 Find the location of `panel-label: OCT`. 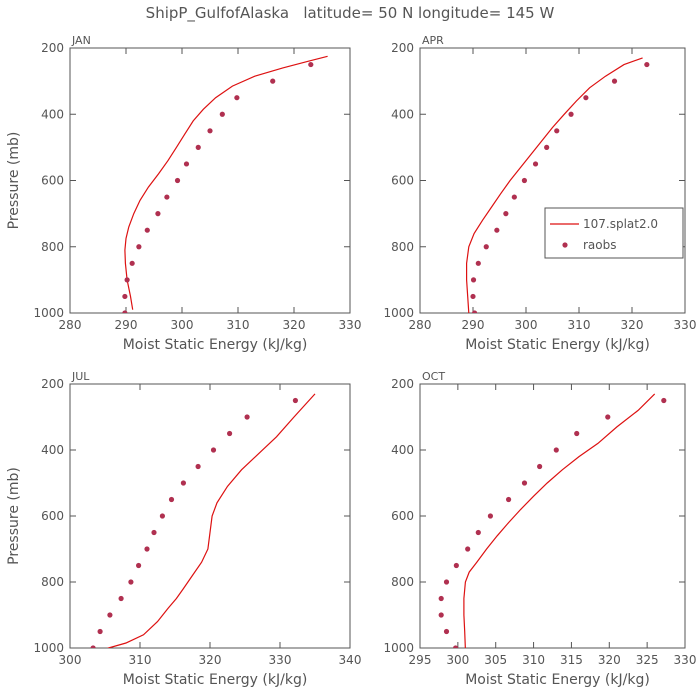

panel-label: OCT is located at coordinates (433, 376).